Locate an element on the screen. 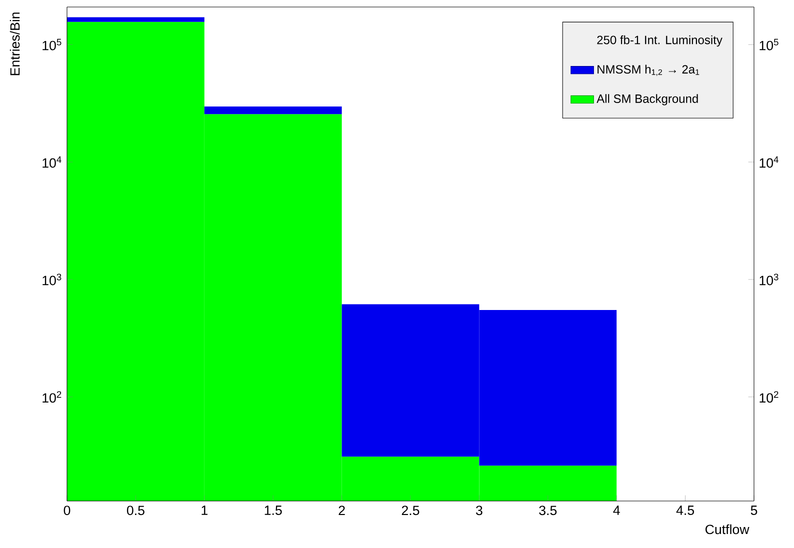 The height and width of the screenshot is (548, 794). y-tick-label: 10$^{2}$ is located at coordinates (52, 397).